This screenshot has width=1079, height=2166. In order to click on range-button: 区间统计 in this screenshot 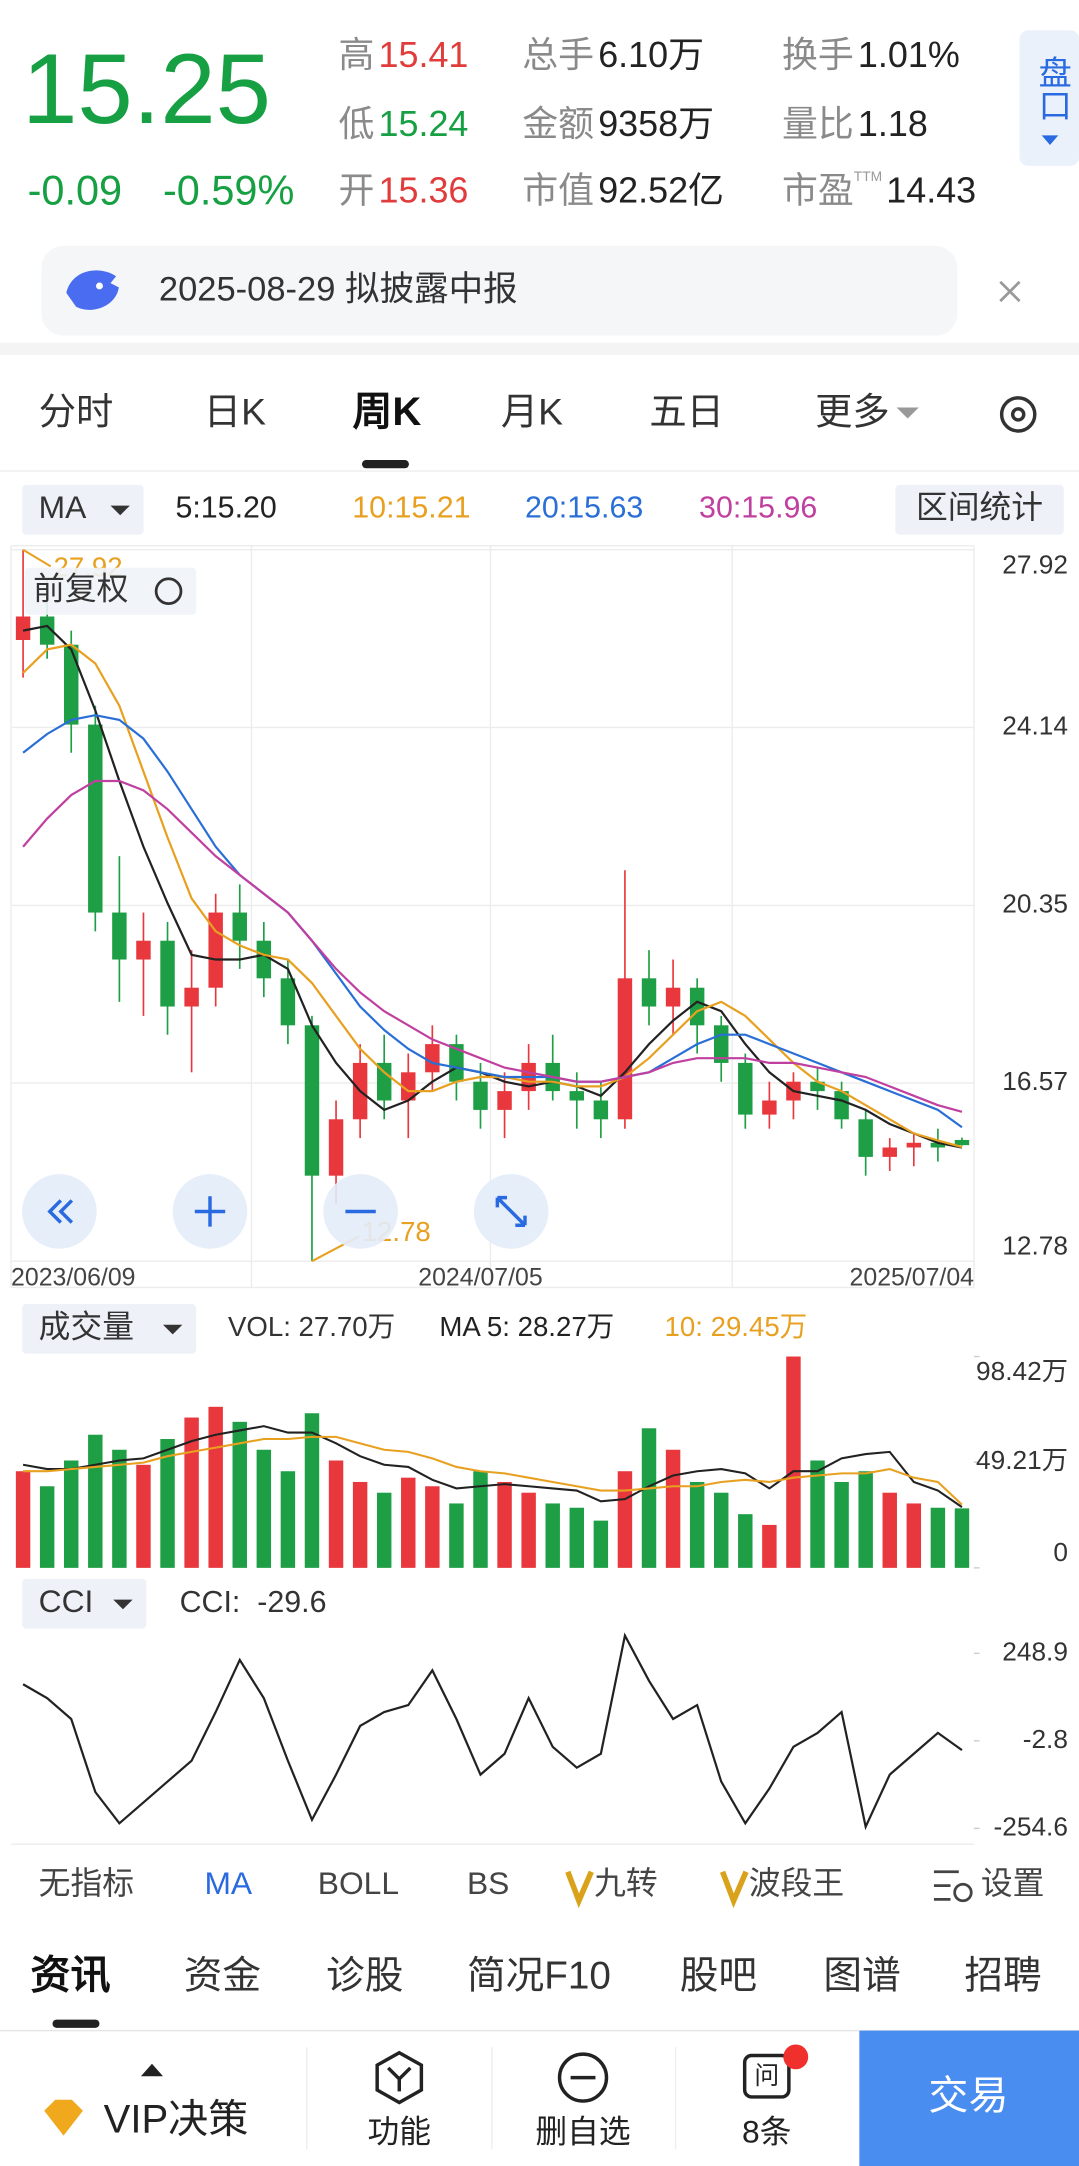, I will do `click(979, 507)`.